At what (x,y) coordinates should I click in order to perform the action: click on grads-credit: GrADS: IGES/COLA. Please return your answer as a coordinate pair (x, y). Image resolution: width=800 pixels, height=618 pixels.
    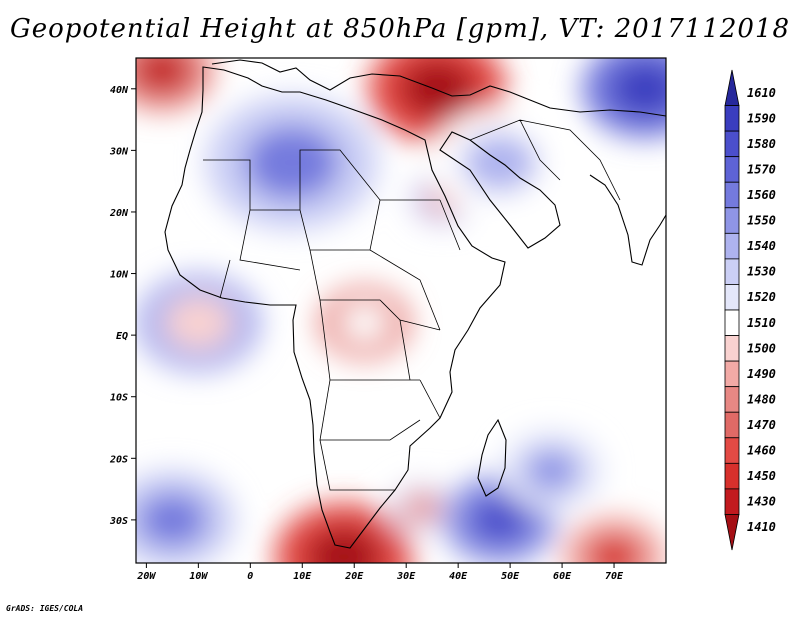
    Looking at the image, I should click on (45, 608).